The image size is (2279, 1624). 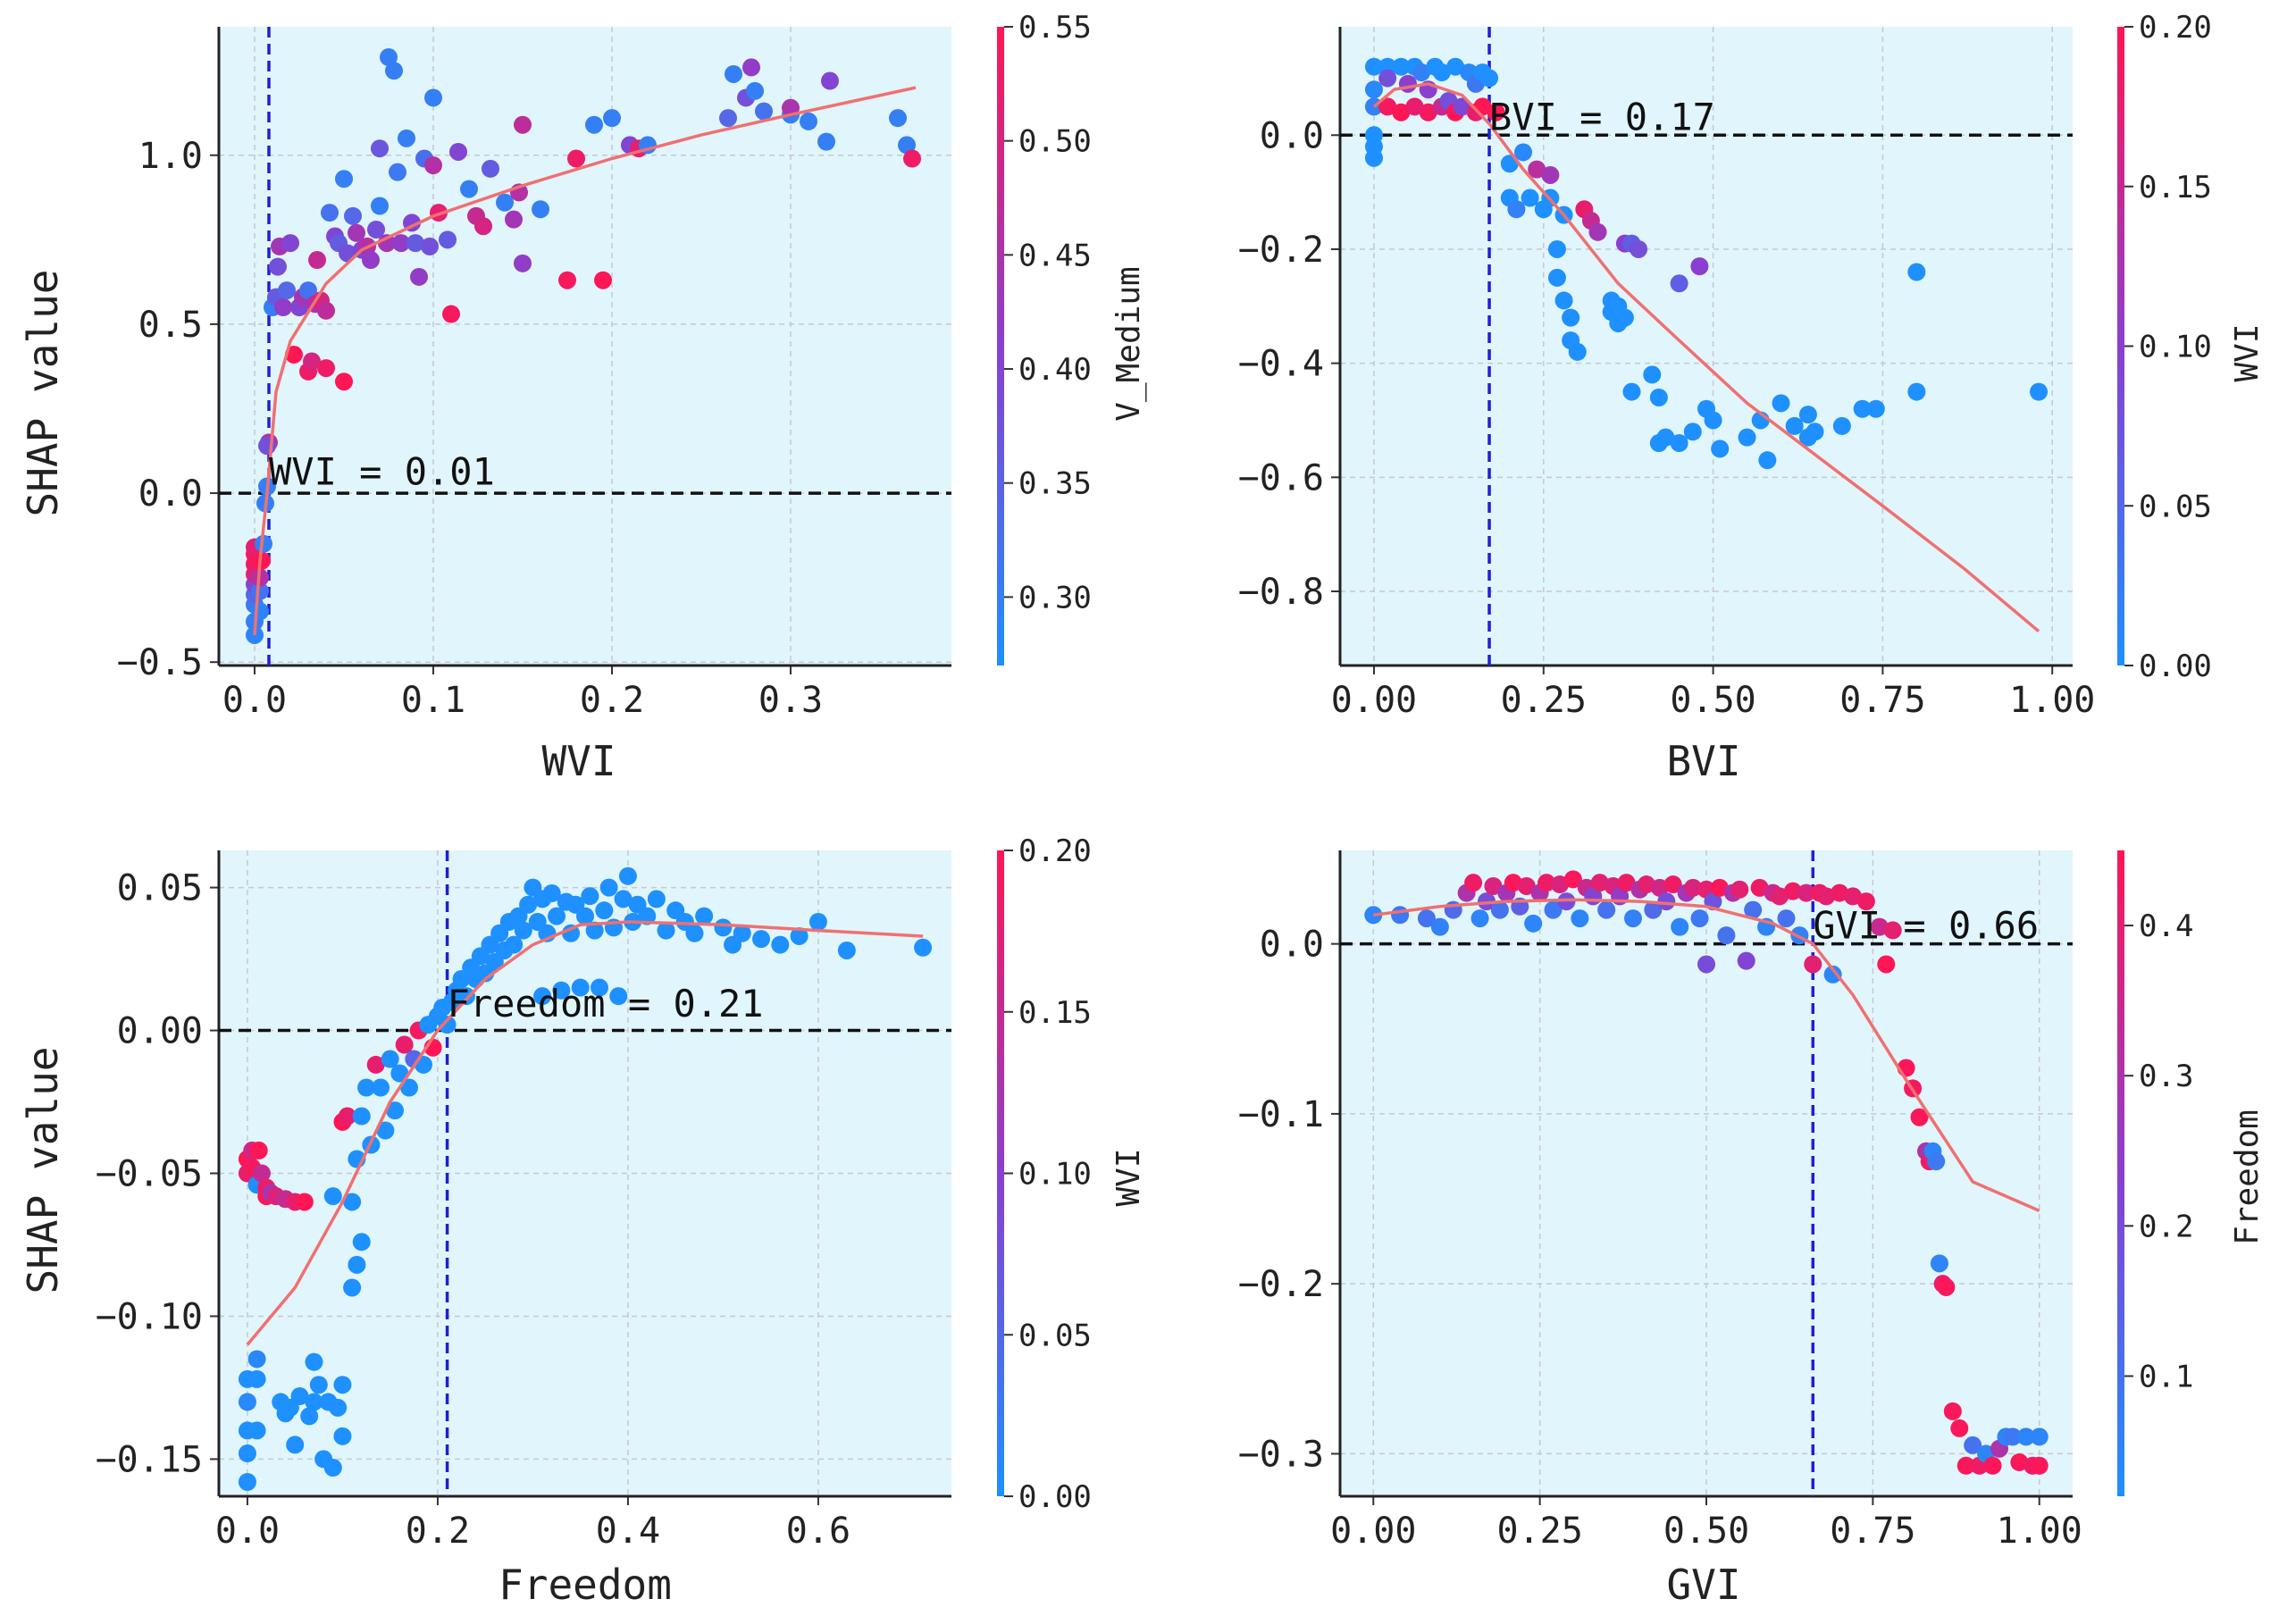 What do you see at coordinates (1281, 1455) in the screenshot?
I see `y-tick-label: −0.3` at bounding box center [1281, 1455].